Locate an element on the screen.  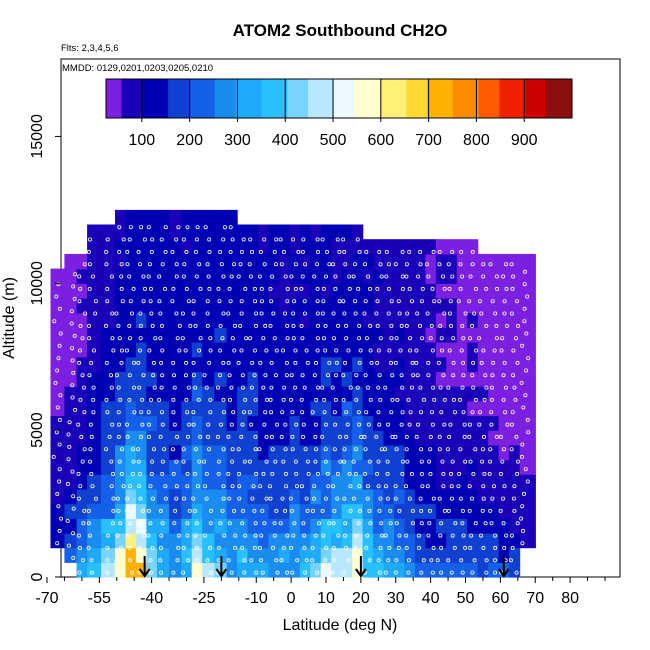
y-tick-label: 10000 is located at coordinates (37, 283).